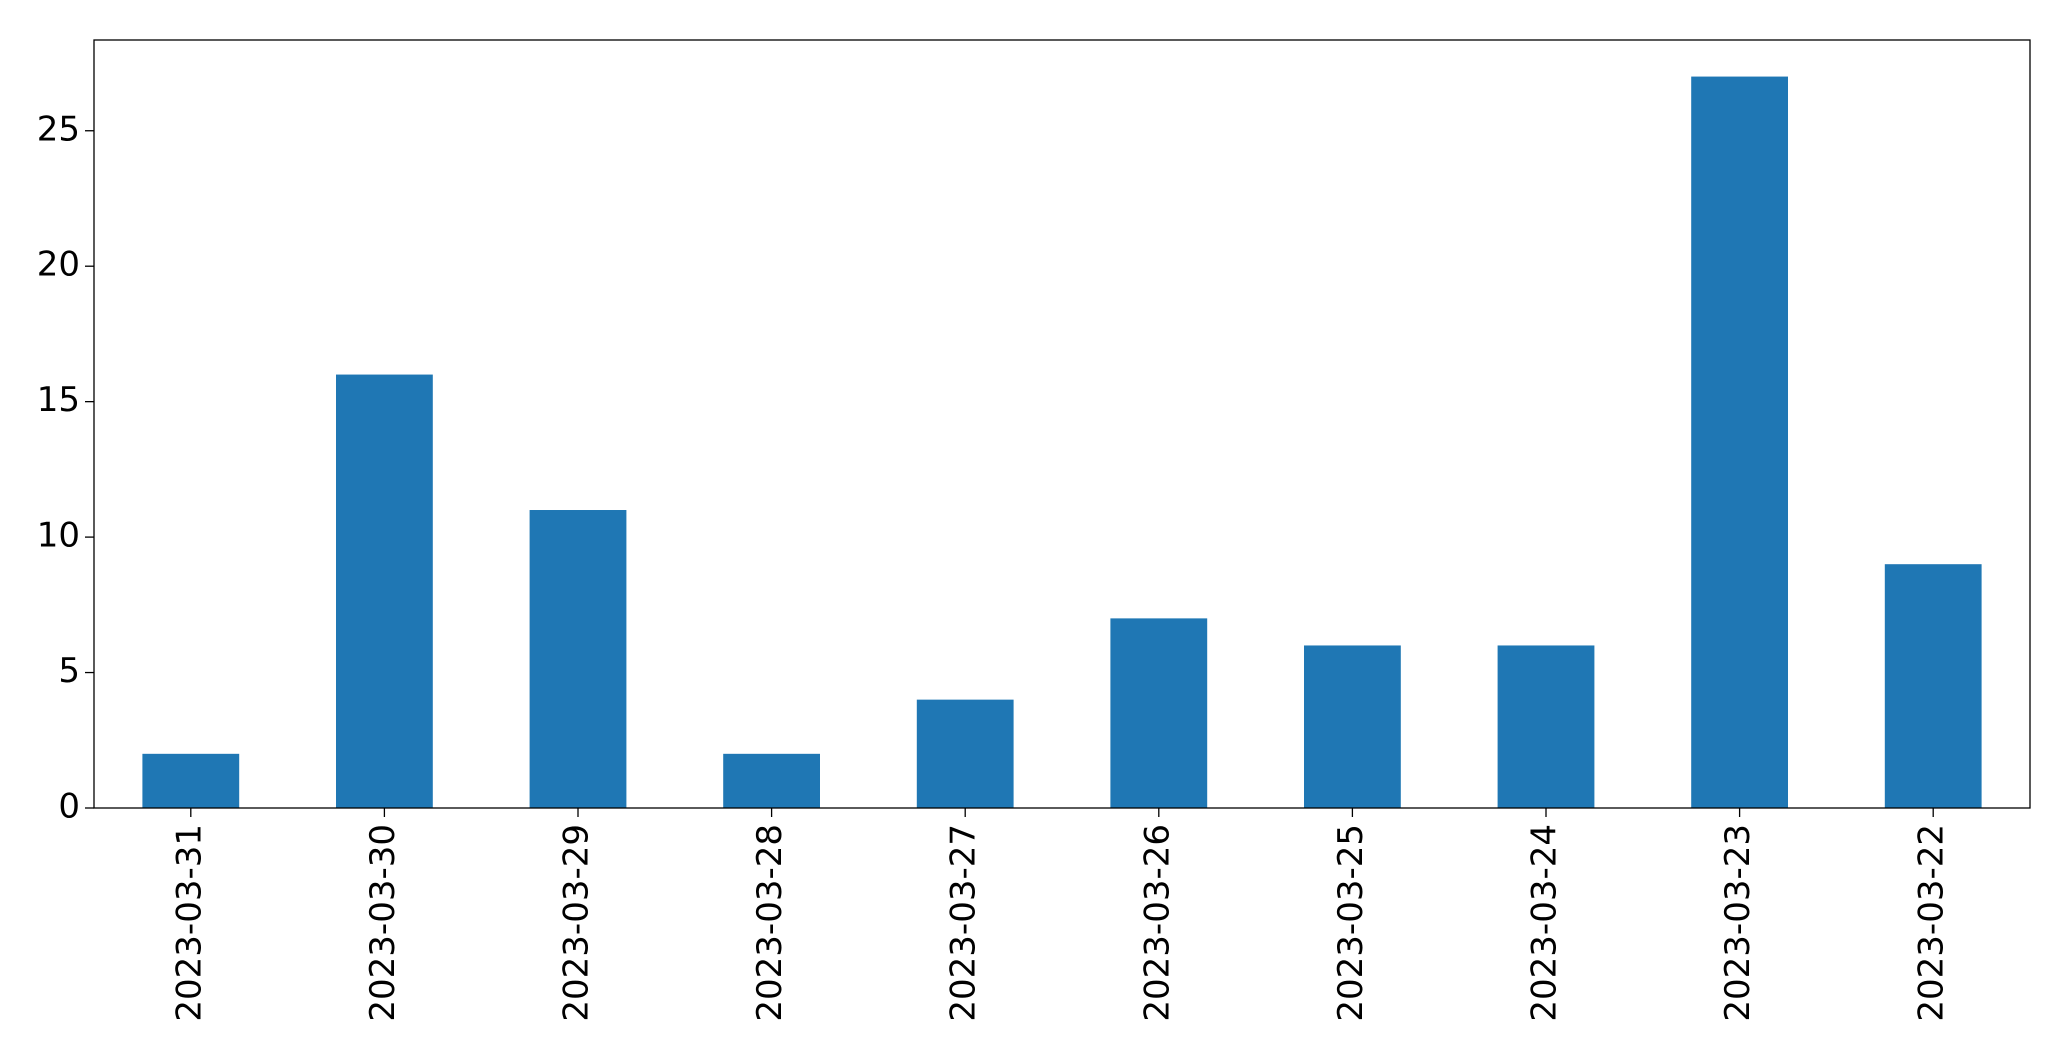 This screenshot has height=1061, width=2071. Describe the element at coordinates (1351, 923) in the screenshot. I see `x-tick-label: 2023-03-25` at that location.